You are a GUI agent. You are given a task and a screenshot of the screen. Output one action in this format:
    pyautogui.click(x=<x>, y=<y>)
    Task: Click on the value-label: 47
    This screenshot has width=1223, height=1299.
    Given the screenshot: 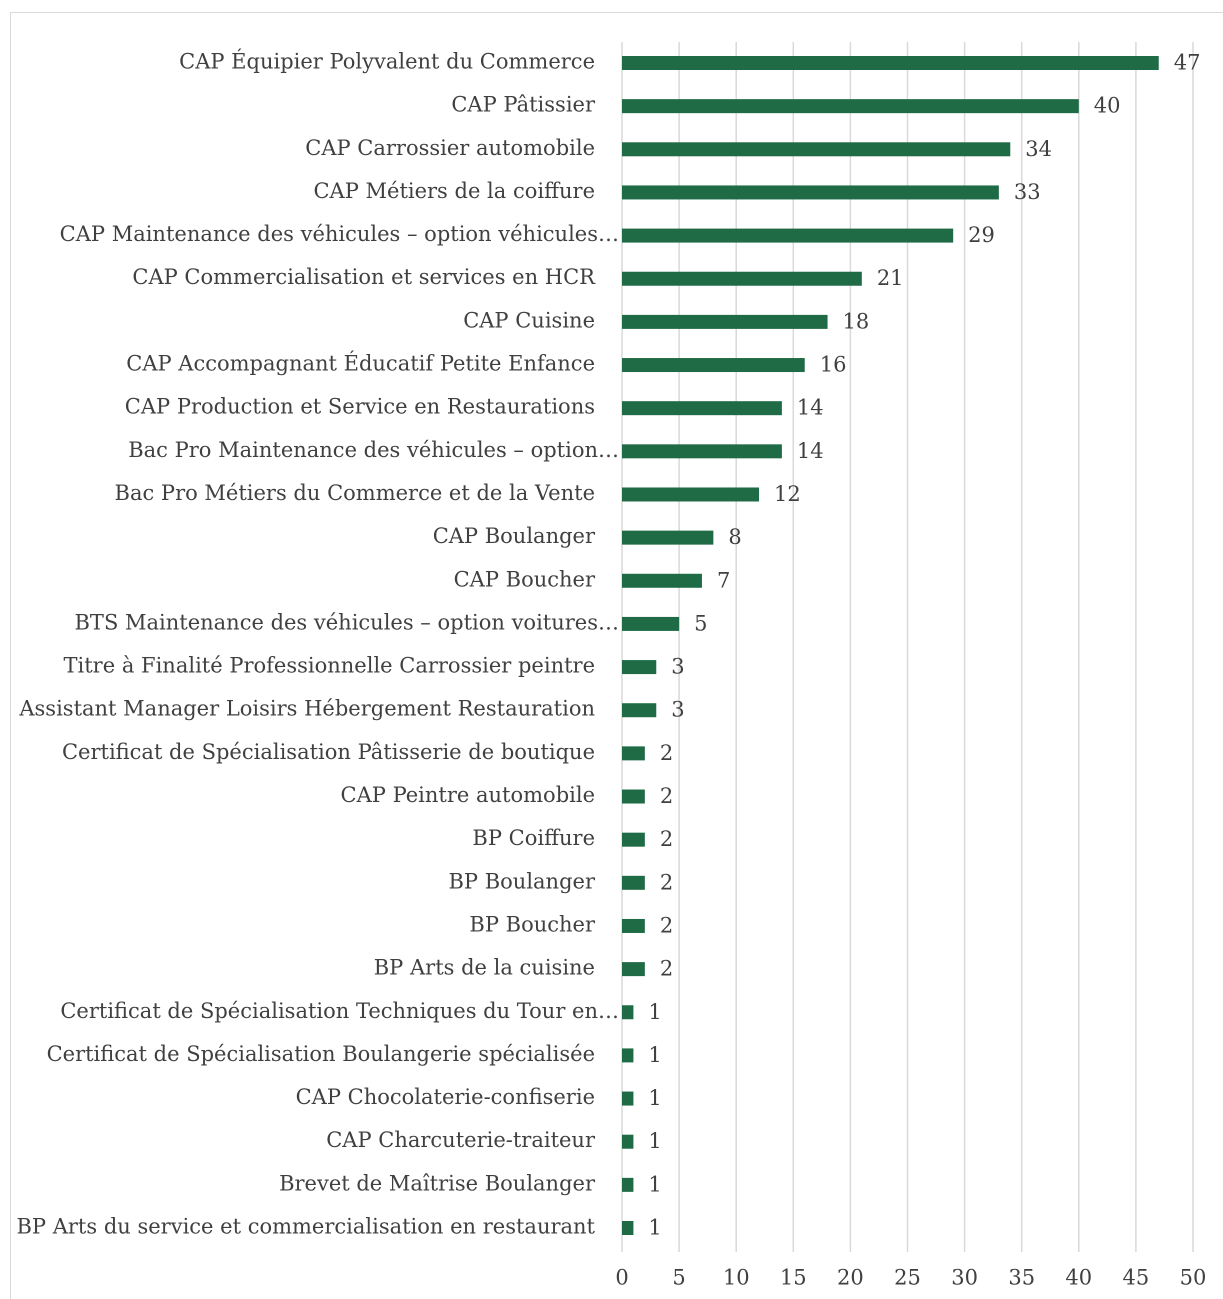 What is the action you would take?
    pyautogui.click(x=1187, y=63)
    